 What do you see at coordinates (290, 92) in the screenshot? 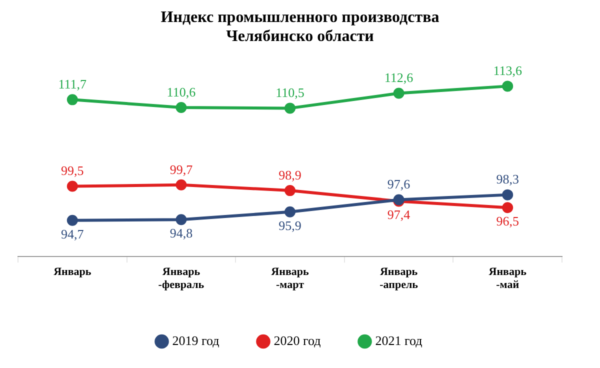
I see `data-label: 110,5` at bounding box center [290, 92].